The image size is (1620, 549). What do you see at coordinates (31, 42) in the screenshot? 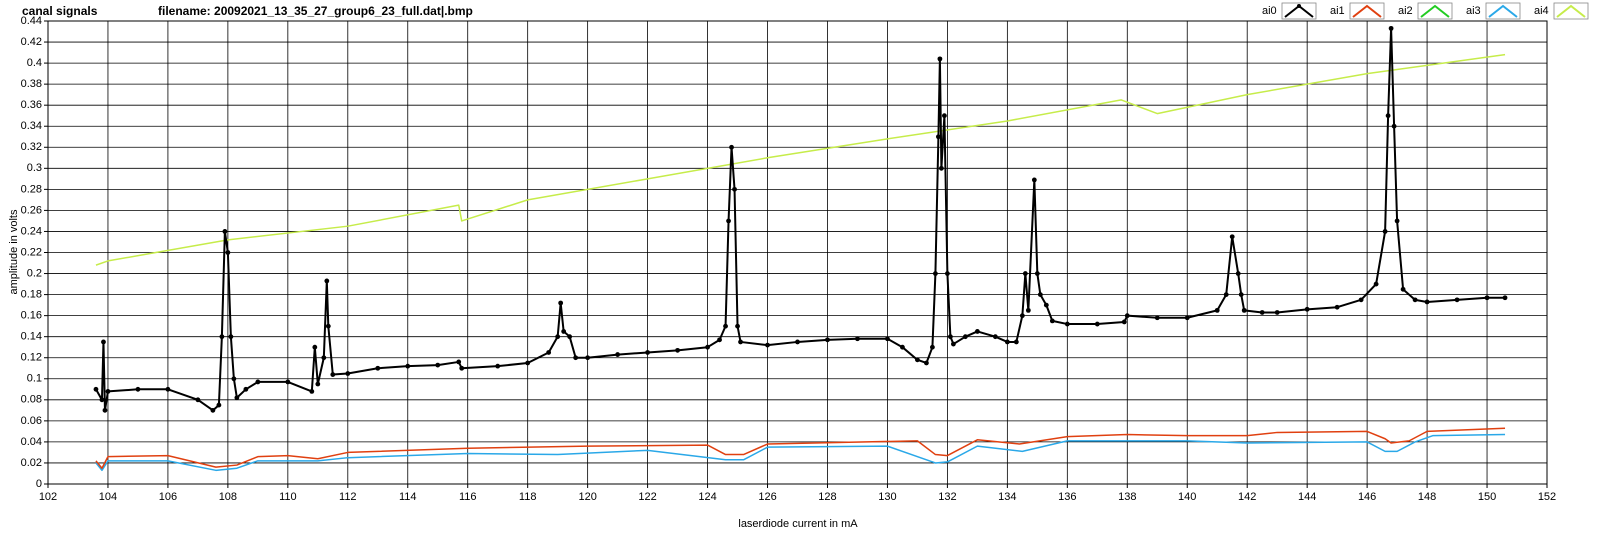
I see `y-tick-label: 0.42` at bounding box center [31, 42].